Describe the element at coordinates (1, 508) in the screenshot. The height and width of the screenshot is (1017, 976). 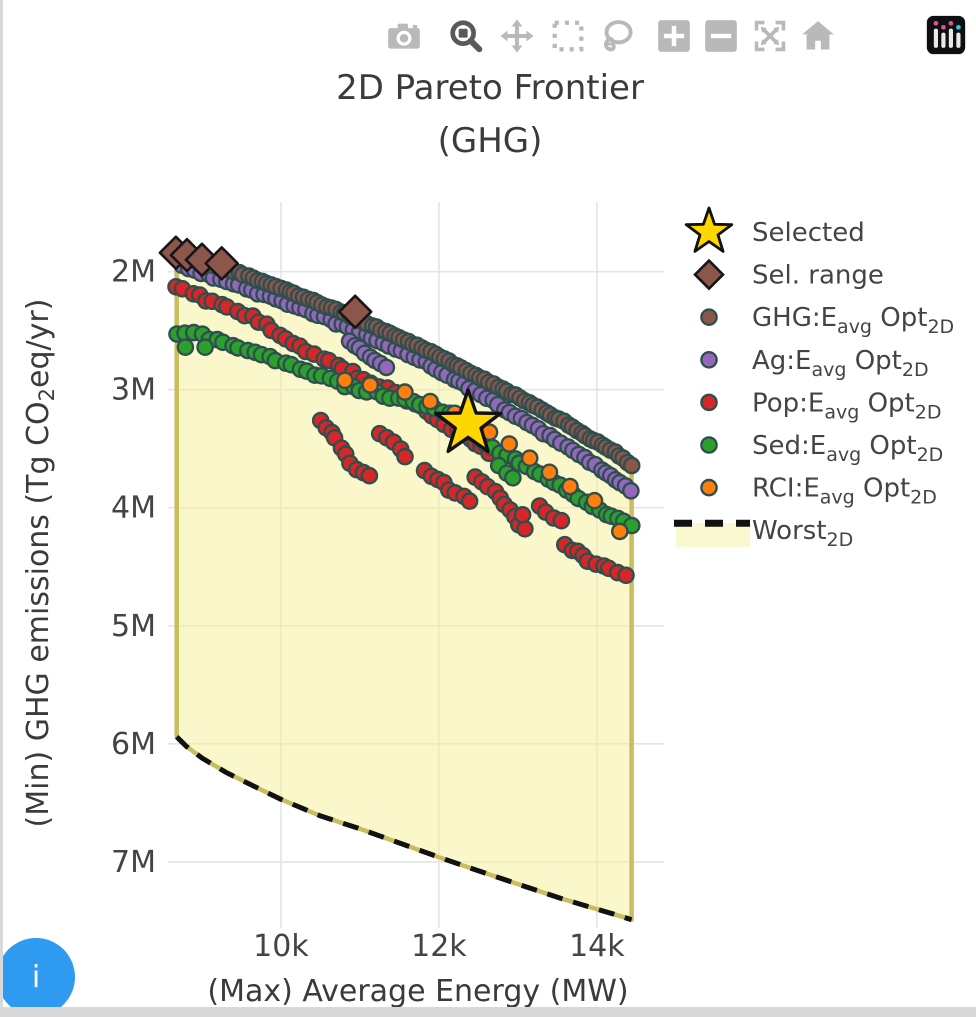
I see `page-left-border` at that location.